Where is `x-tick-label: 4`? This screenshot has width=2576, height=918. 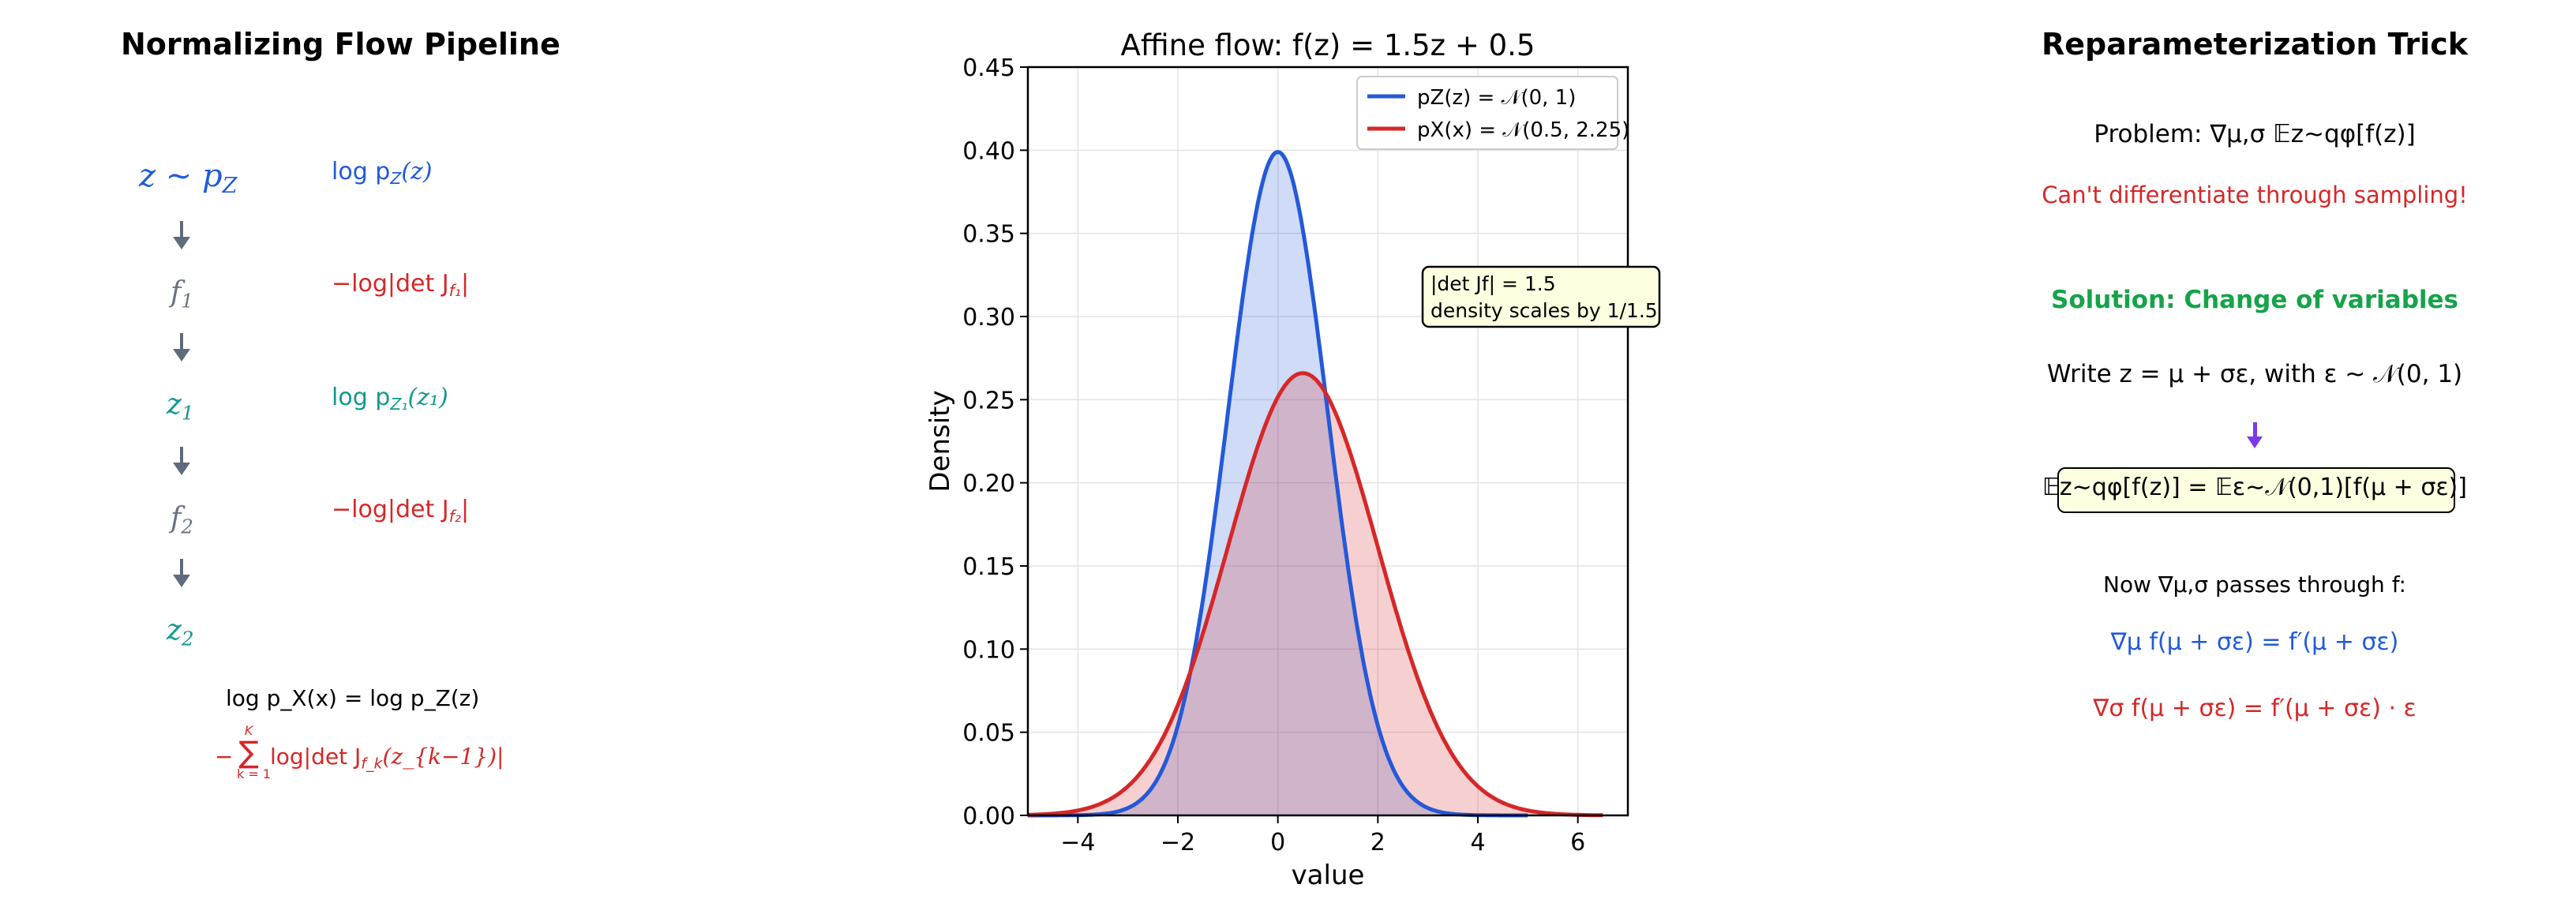 x-tick-label: 4 is located at coordinates (1477, 843).